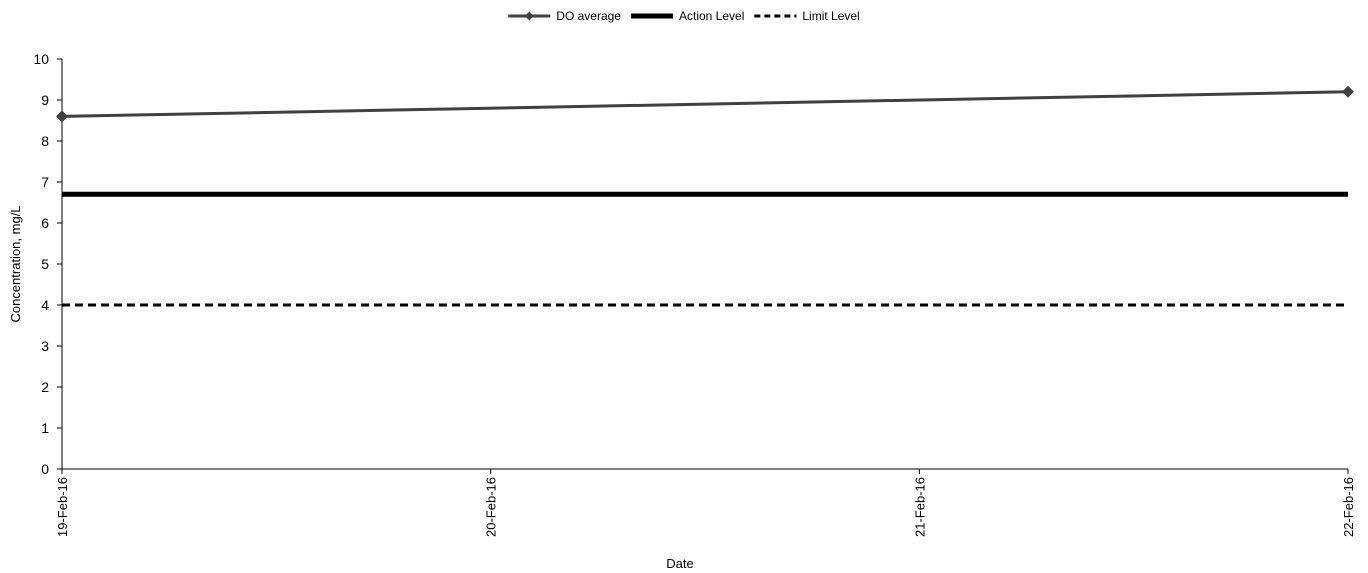 The width and height of the screenshot is (1368, 573). What do you see at coordinates (45, 141) in the screenshot?
I see `y-tick-label: 8` at bounding box center [45, 141].